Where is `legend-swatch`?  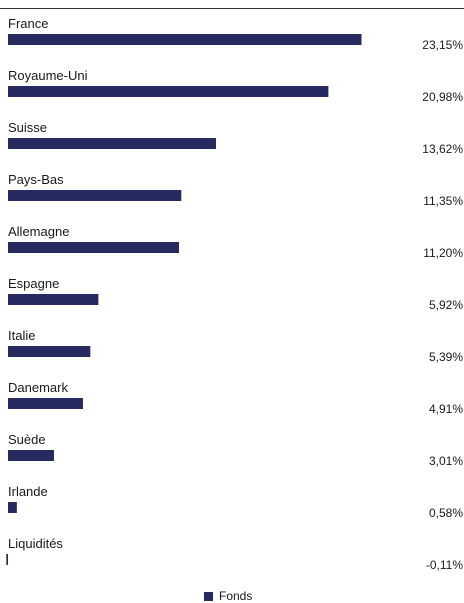 legend-swatch is located at coordinates (208, 596).